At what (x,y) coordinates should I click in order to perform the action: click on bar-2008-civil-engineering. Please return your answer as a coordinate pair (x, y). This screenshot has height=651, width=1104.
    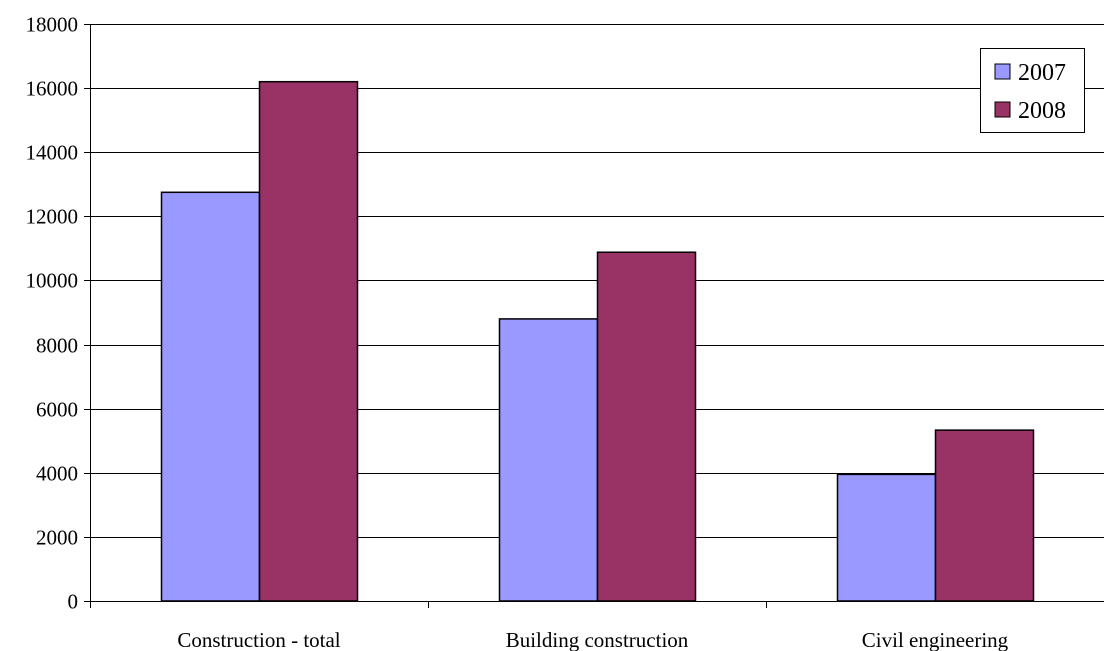
    Looking at the image, I should click on (984, 515).